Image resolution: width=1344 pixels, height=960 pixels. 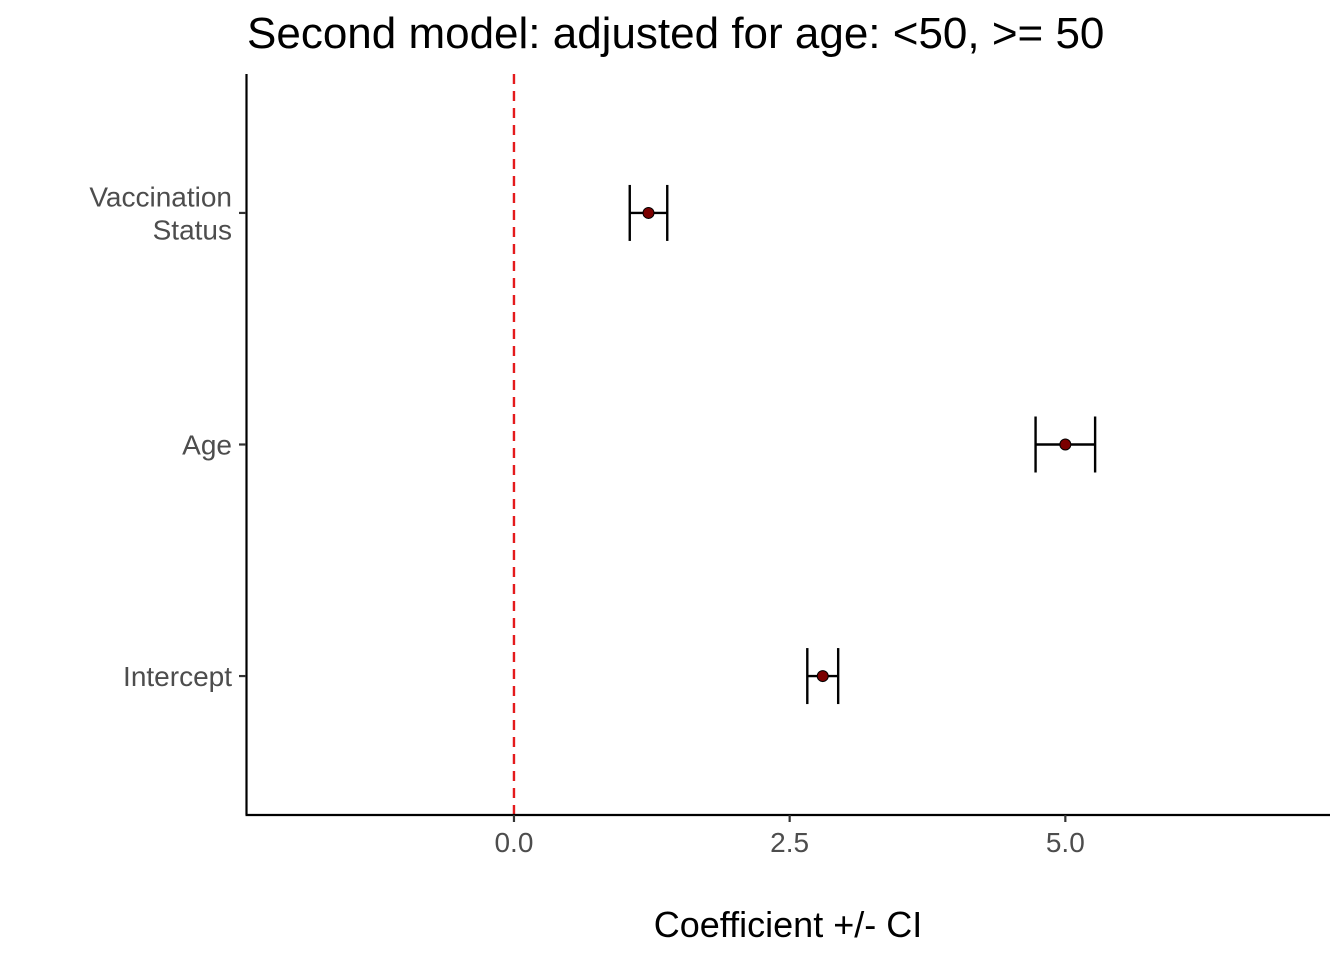 What do you see at coordinates (1065, 842) in the screenshot?
I see `x-tick-label: 5.0` at bounding box center [1065, 842].